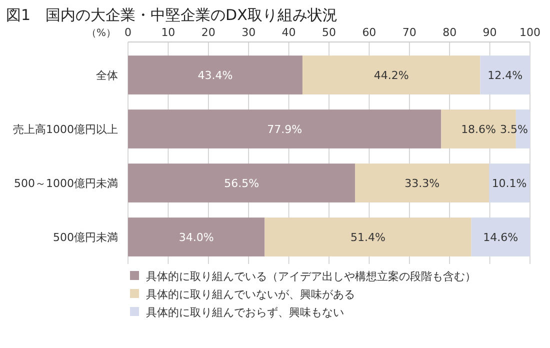 The width and height of the screenshot is (550, 348). Describe the element at coordinates (478, 129) in the screenshot. I see `data-label: 18.6%` at that location.